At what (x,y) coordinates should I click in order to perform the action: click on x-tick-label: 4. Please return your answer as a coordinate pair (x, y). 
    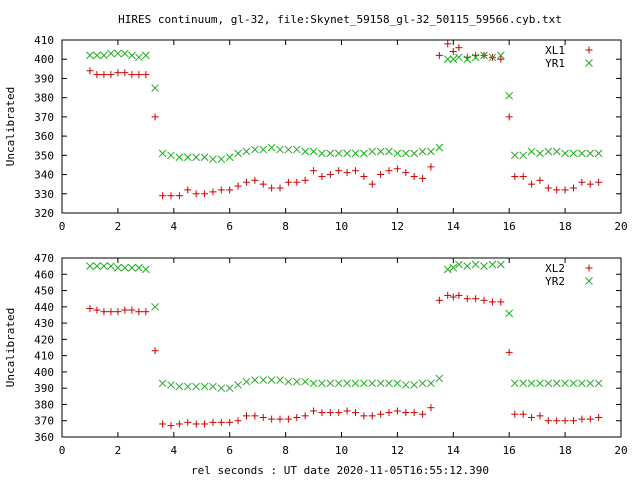
    Looking at the image, I should click on (173, 450).